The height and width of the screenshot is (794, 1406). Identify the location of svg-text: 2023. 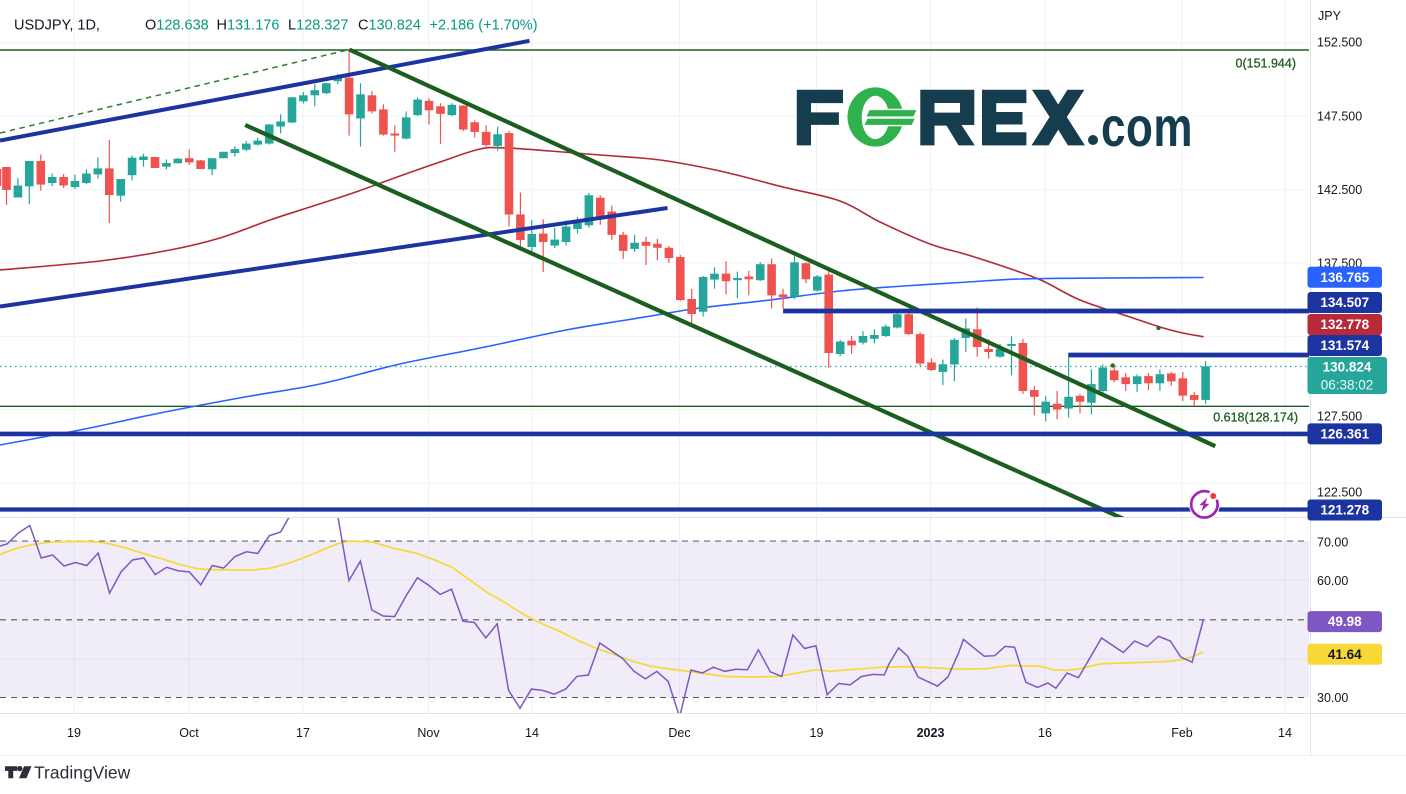
(931, 733).